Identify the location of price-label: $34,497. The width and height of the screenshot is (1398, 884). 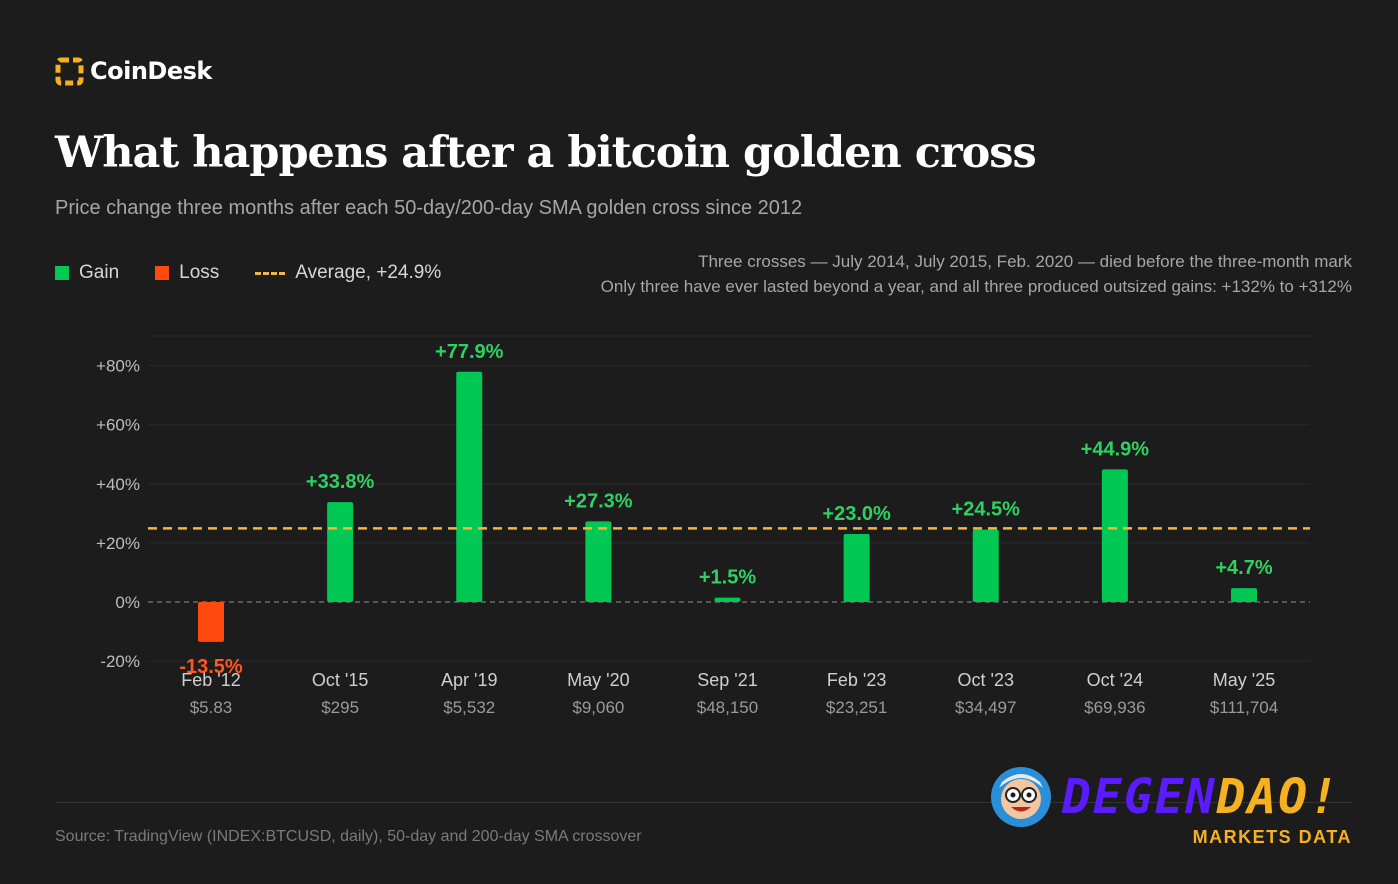
(985, 707).